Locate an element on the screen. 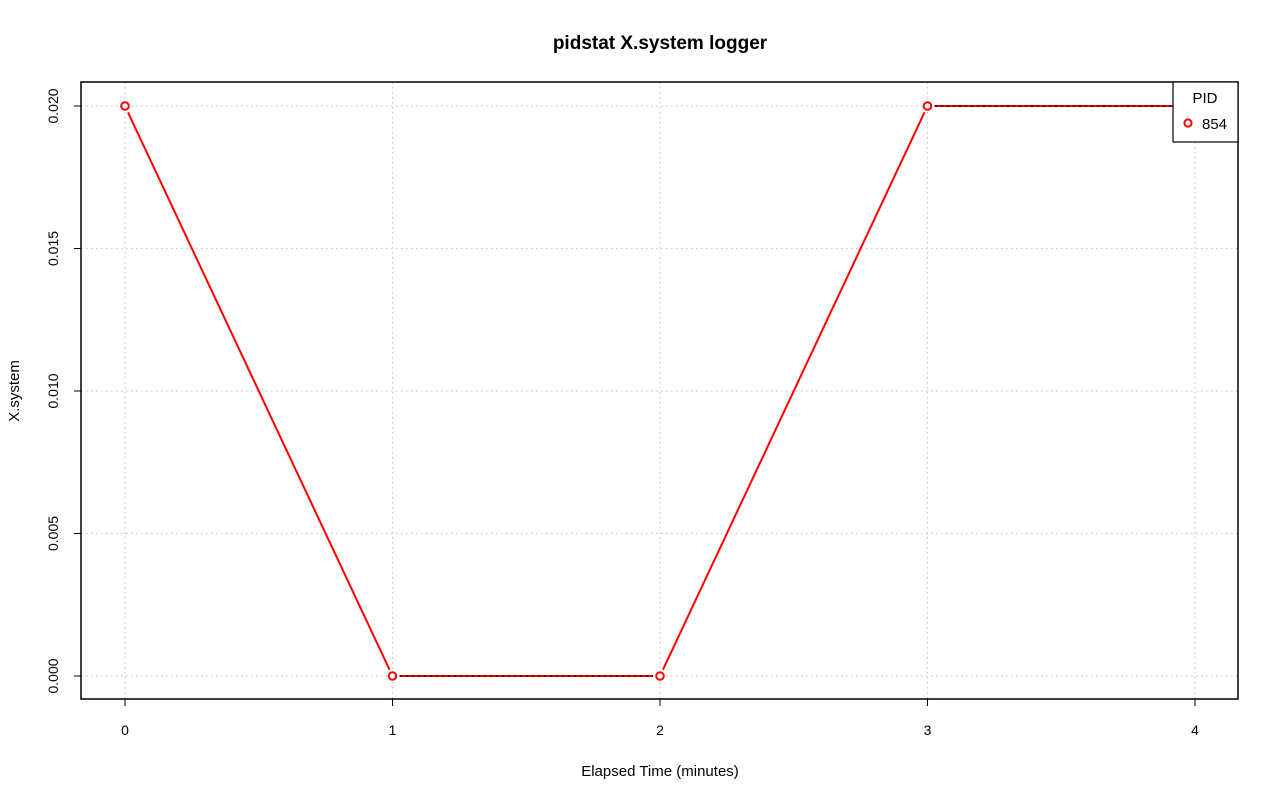  x-tick-label: 1 is located at coordinates (393, 730).